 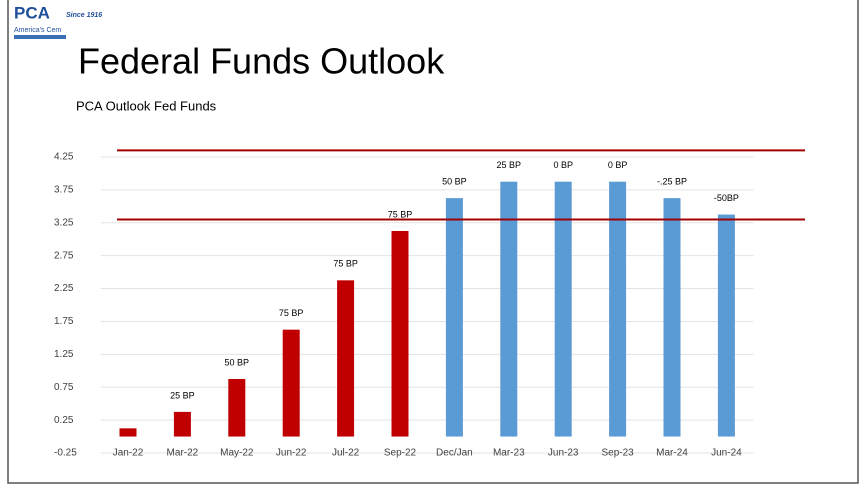 I want to click on logo-name: PCA, so click(x=32, y=12).